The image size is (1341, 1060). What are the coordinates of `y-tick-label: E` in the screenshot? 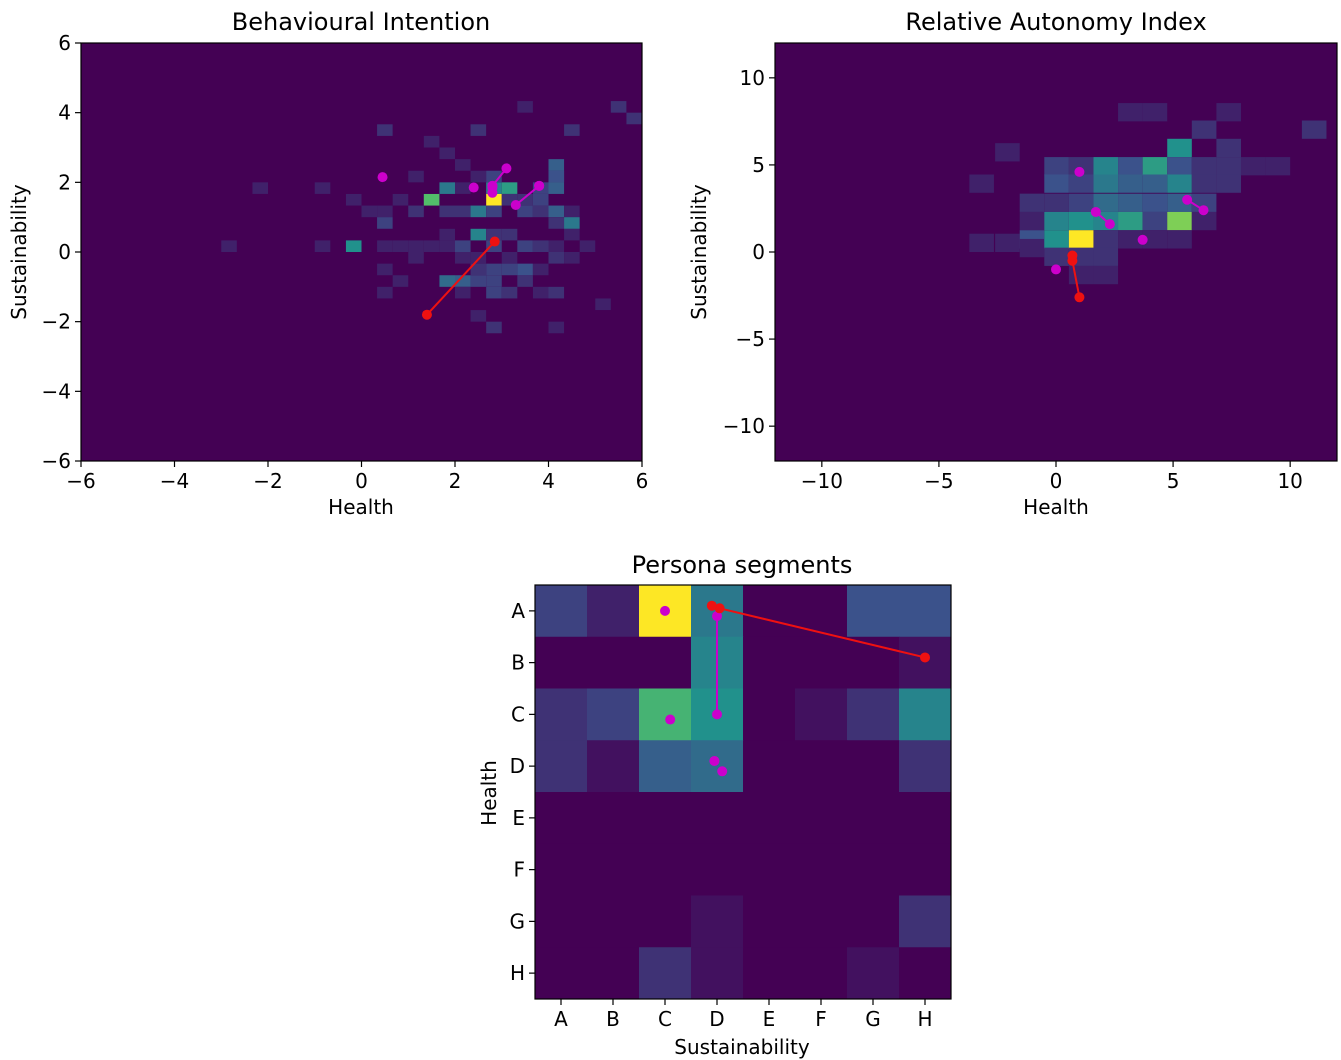 It's located at (518, 818).